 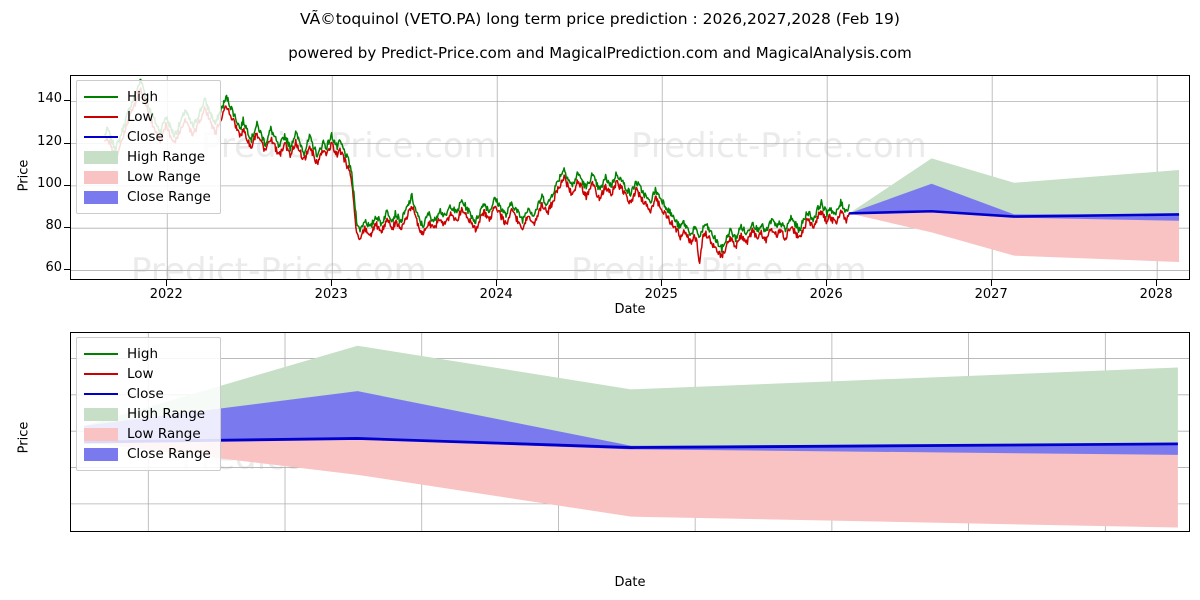 I want to click on y-axis-tick-label: 140, so click(x=49, y=99).